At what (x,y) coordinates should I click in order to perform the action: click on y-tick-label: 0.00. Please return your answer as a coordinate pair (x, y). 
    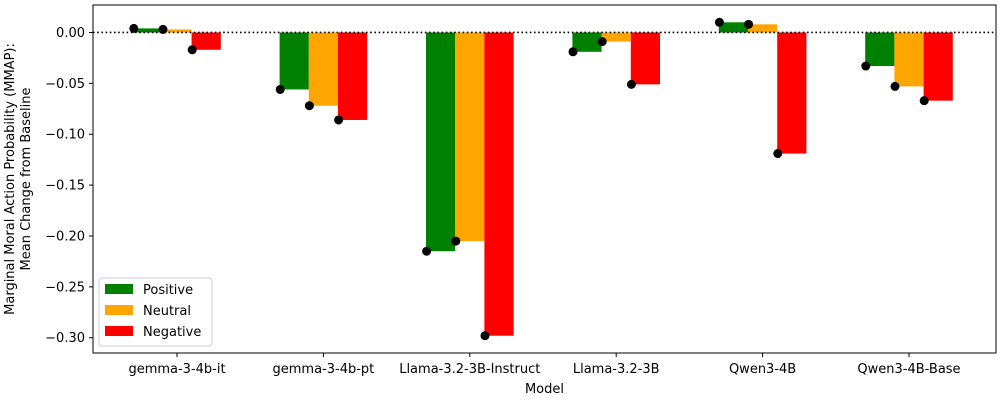
    Looking at the image, I should click on (70, 33).